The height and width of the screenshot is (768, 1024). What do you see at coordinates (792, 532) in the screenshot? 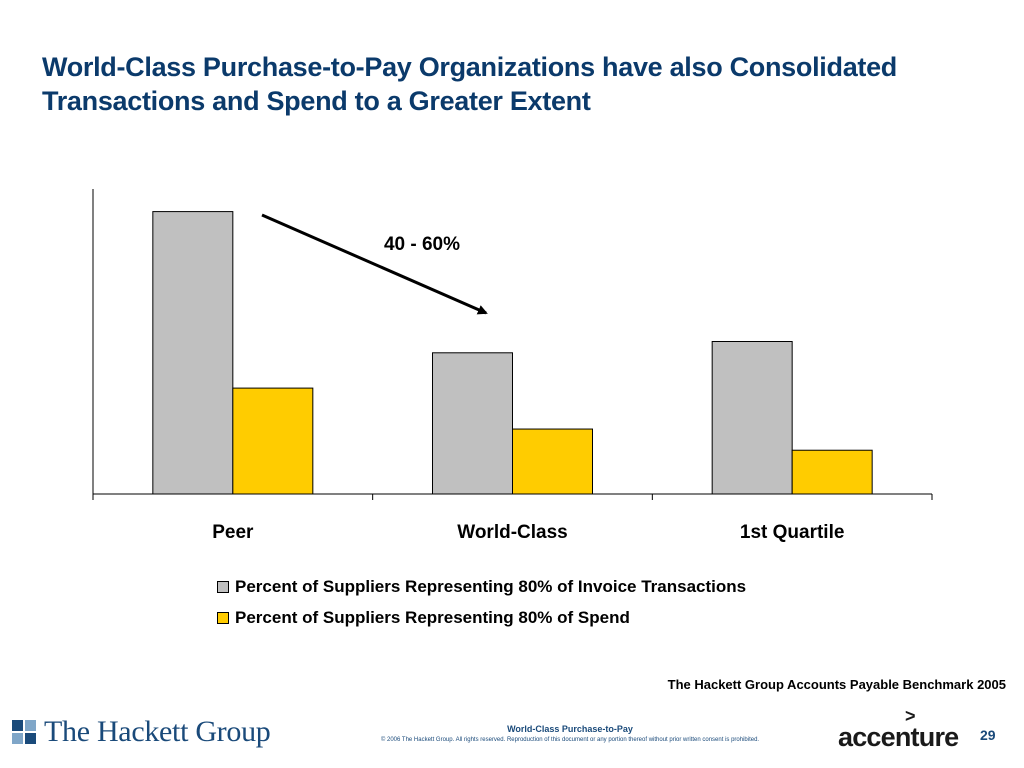
I see `x-tick-label-1st-quartile: 1st Quartile` at bounding box center [792, 532].